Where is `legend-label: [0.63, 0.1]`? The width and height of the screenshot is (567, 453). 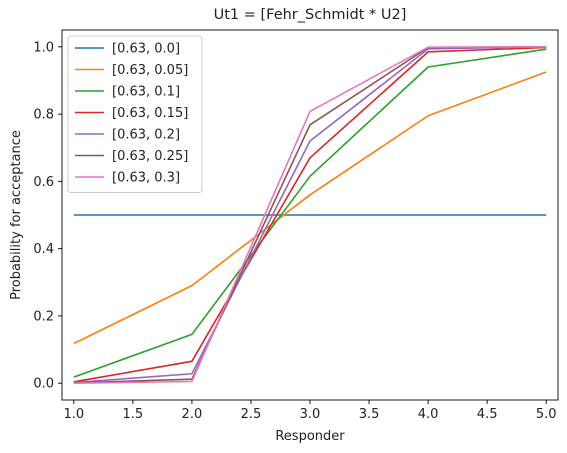 legend-label: [0.63, 0.1] is located at coordinates (146, 92).